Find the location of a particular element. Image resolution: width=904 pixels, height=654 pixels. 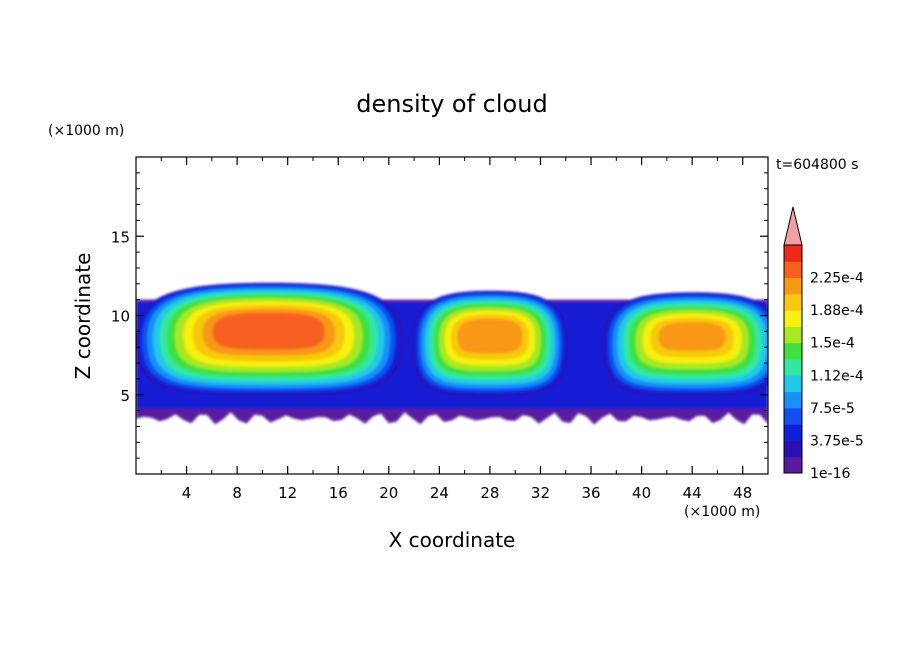

colorbar-label: 1.12e-4 is located at coordinates (837, 376).